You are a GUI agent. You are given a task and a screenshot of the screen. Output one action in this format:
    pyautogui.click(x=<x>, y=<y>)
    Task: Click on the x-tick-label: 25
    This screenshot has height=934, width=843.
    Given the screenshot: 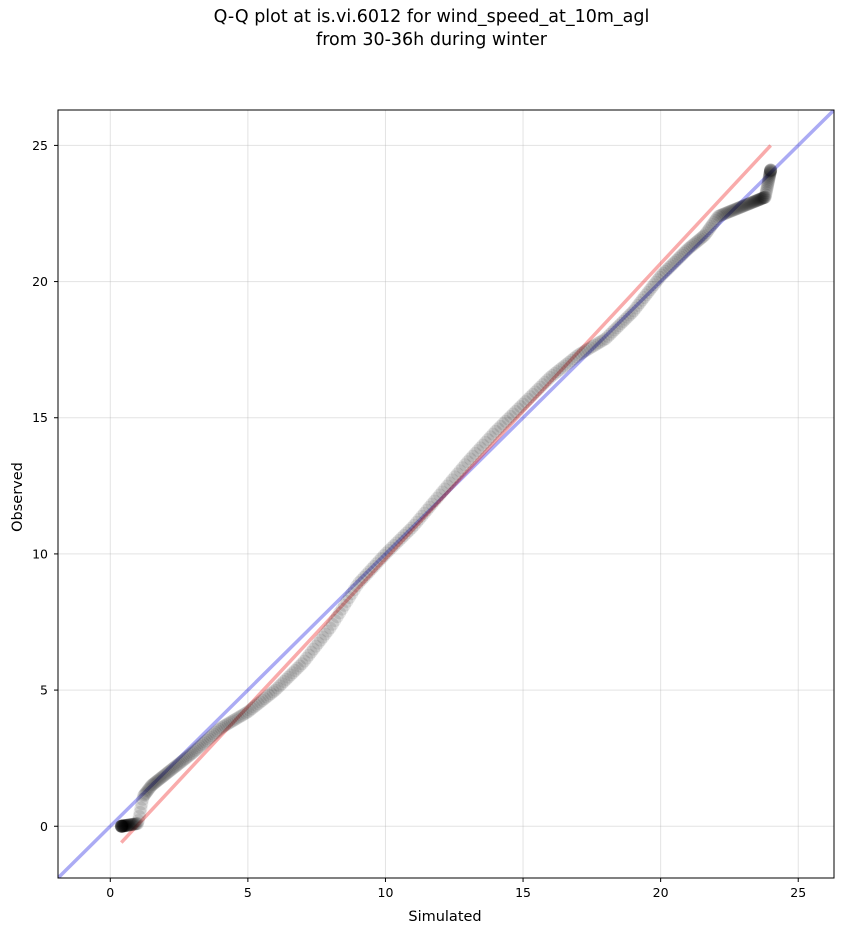 What is the action you would take?
    pyautogui.click(x=798, y=892)
    